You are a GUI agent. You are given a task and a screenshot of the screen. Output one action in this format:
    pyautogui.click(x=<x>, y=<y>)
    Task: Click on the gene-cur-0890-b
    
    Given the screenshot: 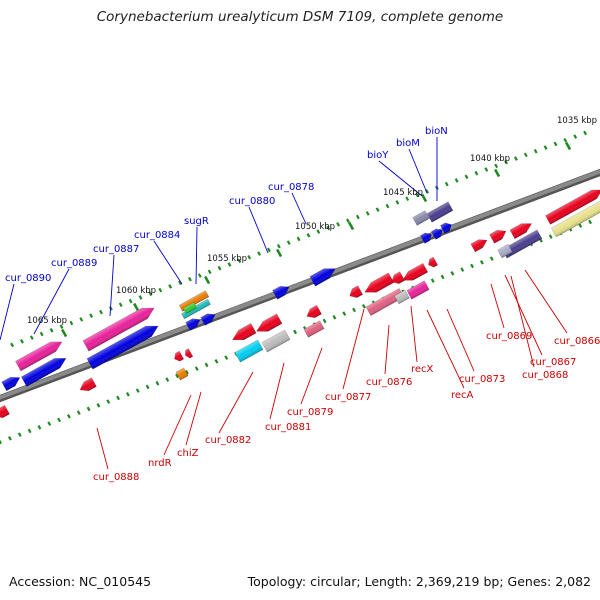 What is the action you would take?
    pyautogui.click(x=11, y=384)
    